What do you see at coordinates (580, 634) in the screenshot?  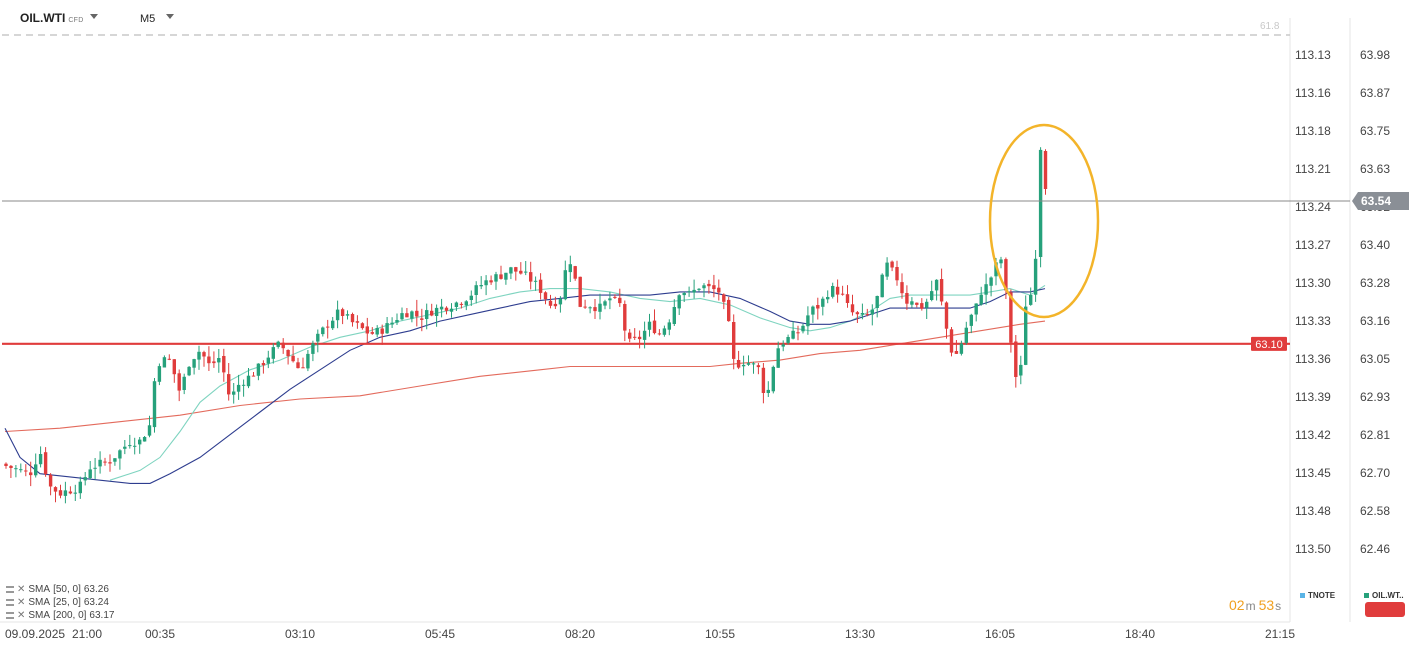 I see `time-axis-tick-label: 08:20` at bounding box center [580, 634].